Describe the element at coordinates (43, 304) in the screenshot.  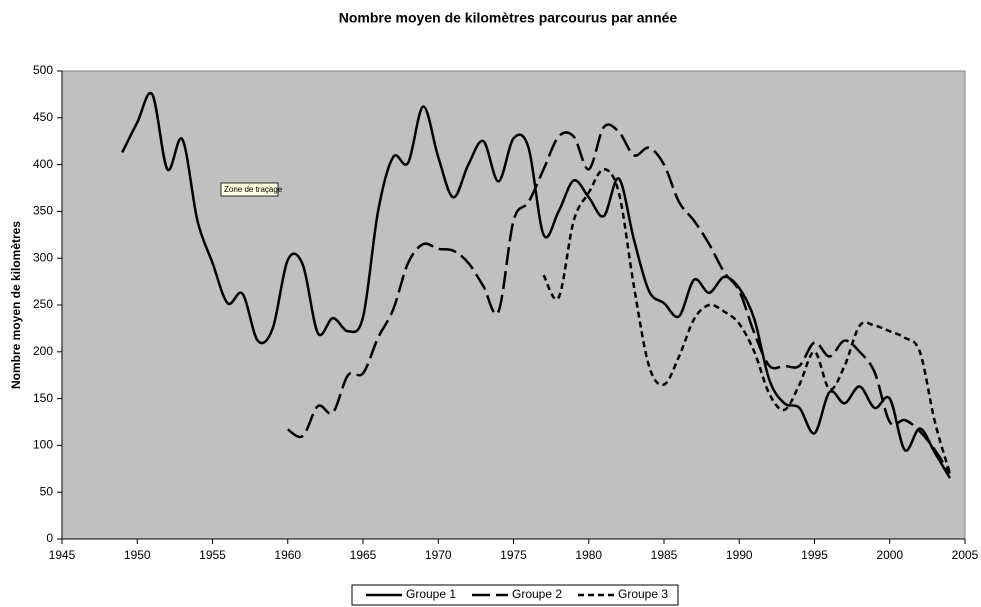
I see `y-tick-label: 250` at that location.